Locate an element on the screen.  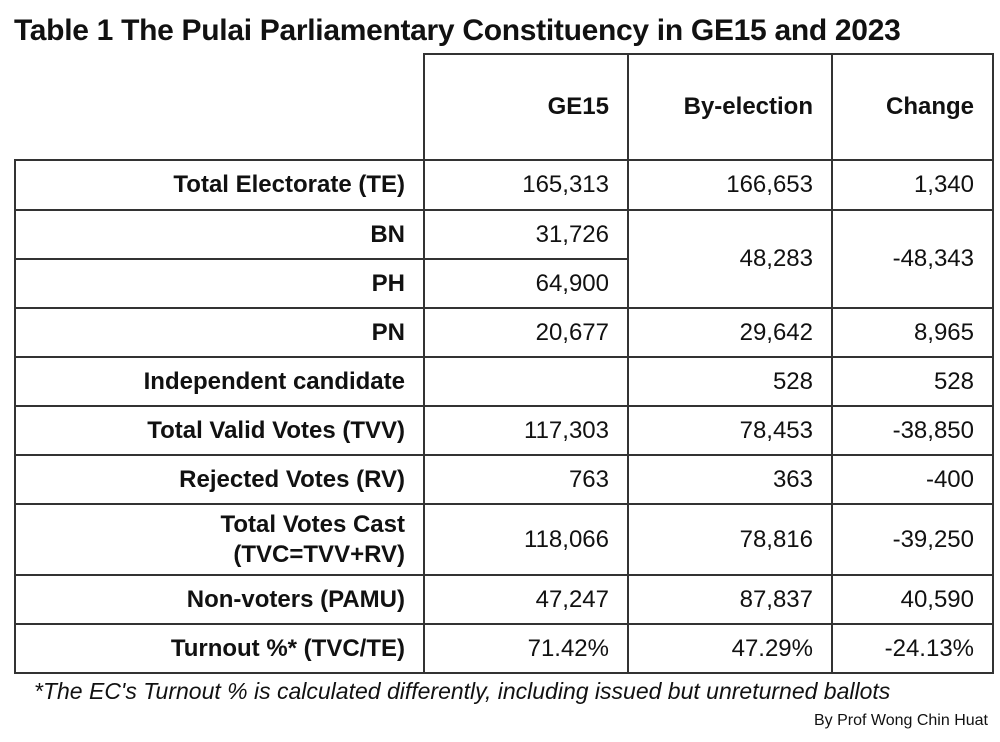
table-row: BN 31,726 48,283 -48,343 is located at coordinates (504, 259).